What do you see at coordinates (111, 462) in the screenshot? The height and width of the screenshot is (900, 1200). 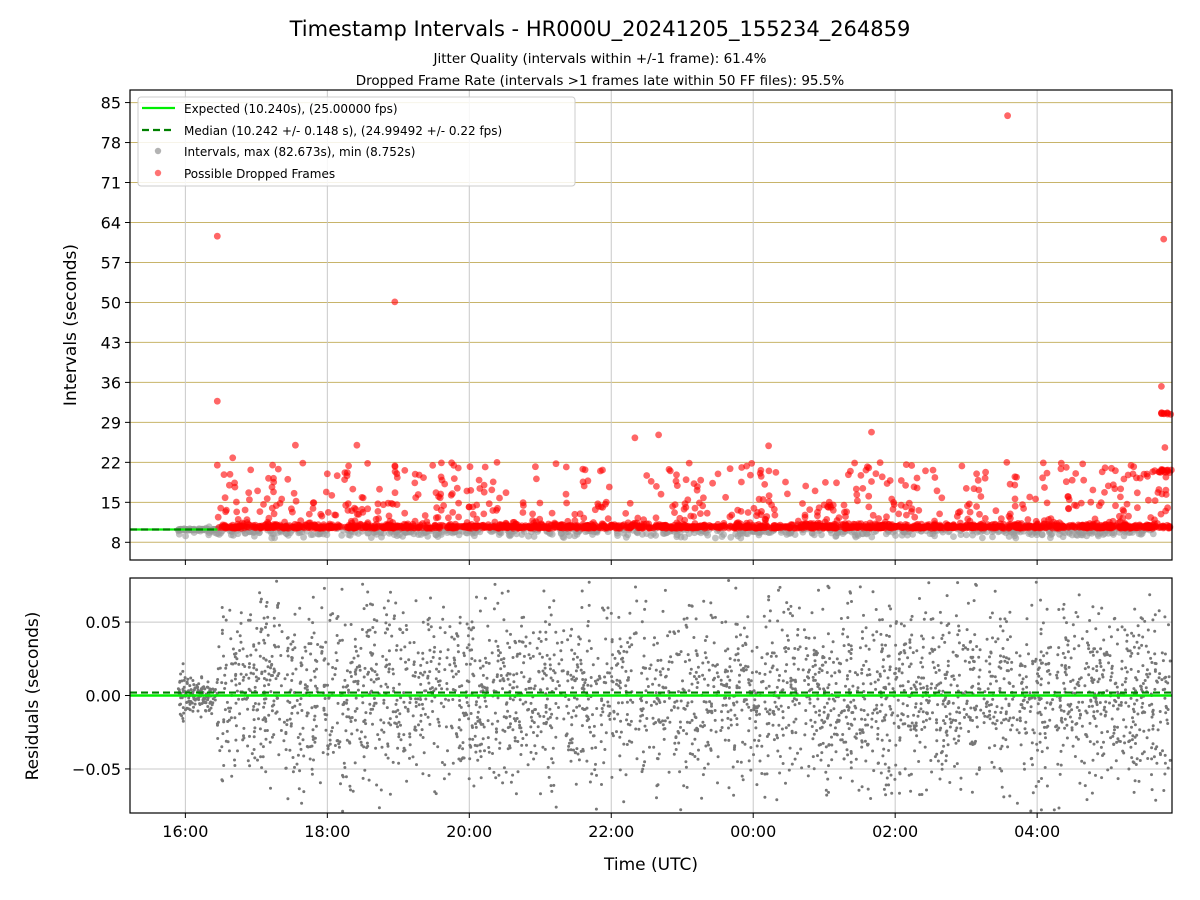 I see `intervals-y-tick-label: 22` at bounding box center [111, 462].